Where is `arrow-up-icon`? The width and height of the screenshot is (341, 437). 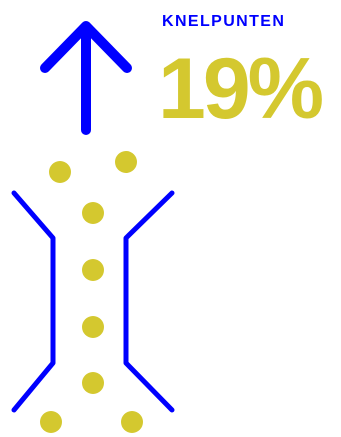 arrow-up-icon is located at coordinates (86, 78).